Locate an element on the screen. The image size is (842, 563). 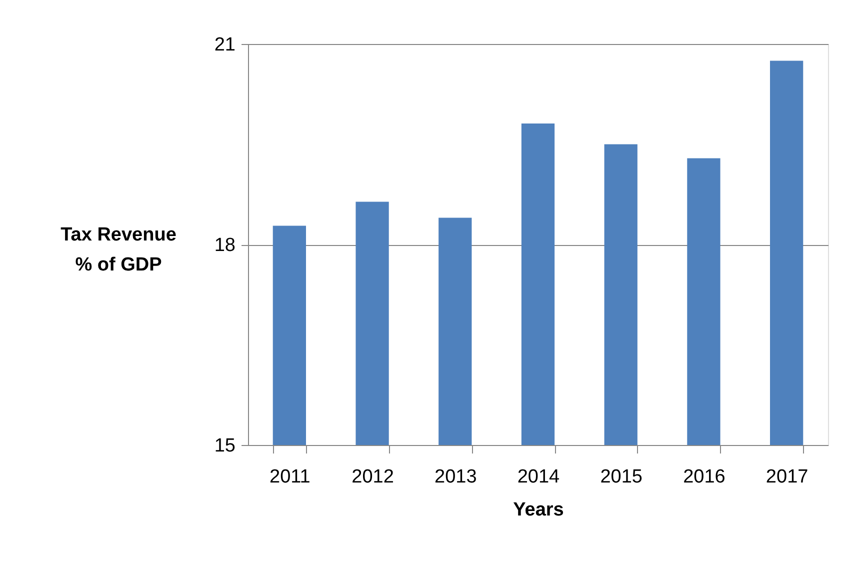
x-tick-label: 2012 is located at coordinates (373, 477).